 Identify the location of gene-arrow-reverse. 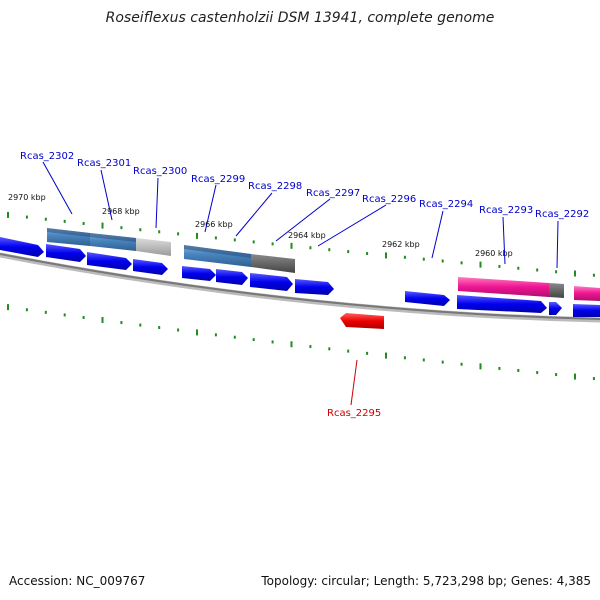
(362, 321).